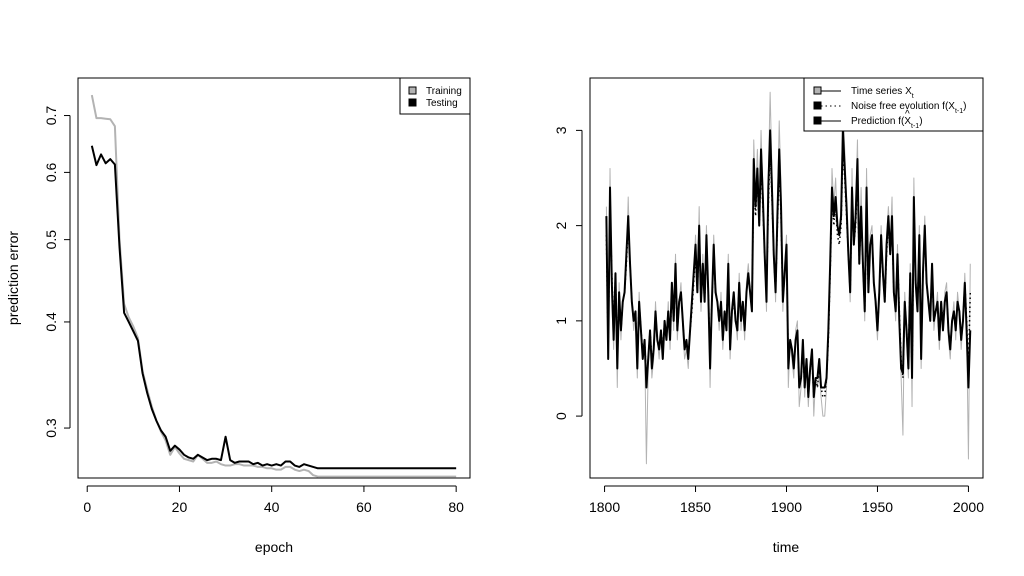 Image resolution: width=1024 pixels, height=576 pixels. I want to click on left-y-tick-label: 0.5, so click(51, 240).